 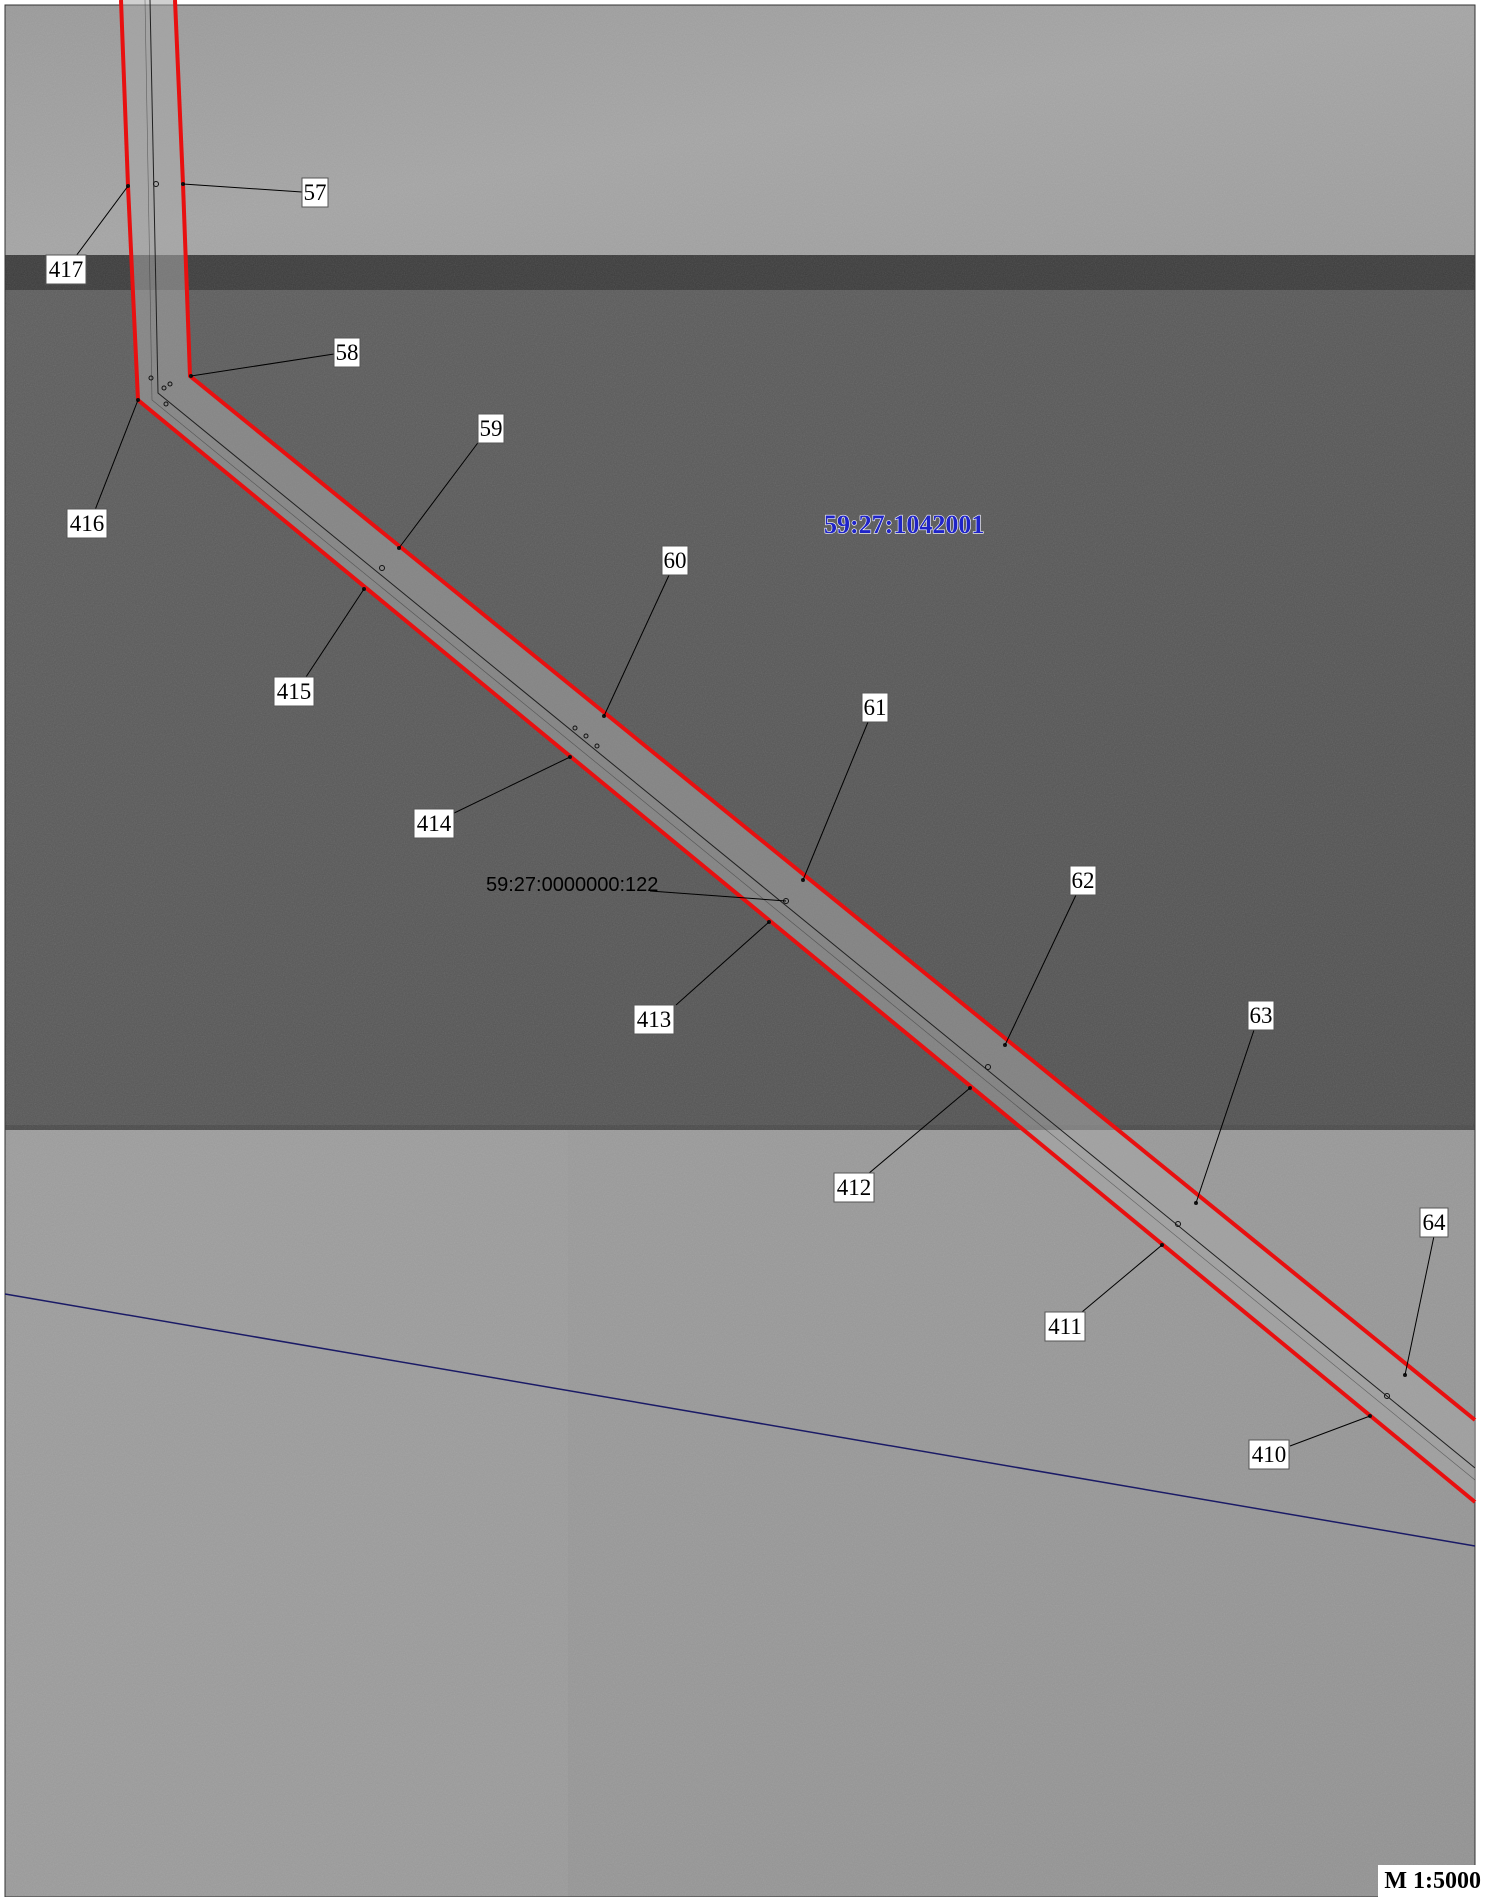 What do you see at coordinates (740, 1420) in the screenshot?
I see `block-boundary-line` at bounding box center [740, 1420].